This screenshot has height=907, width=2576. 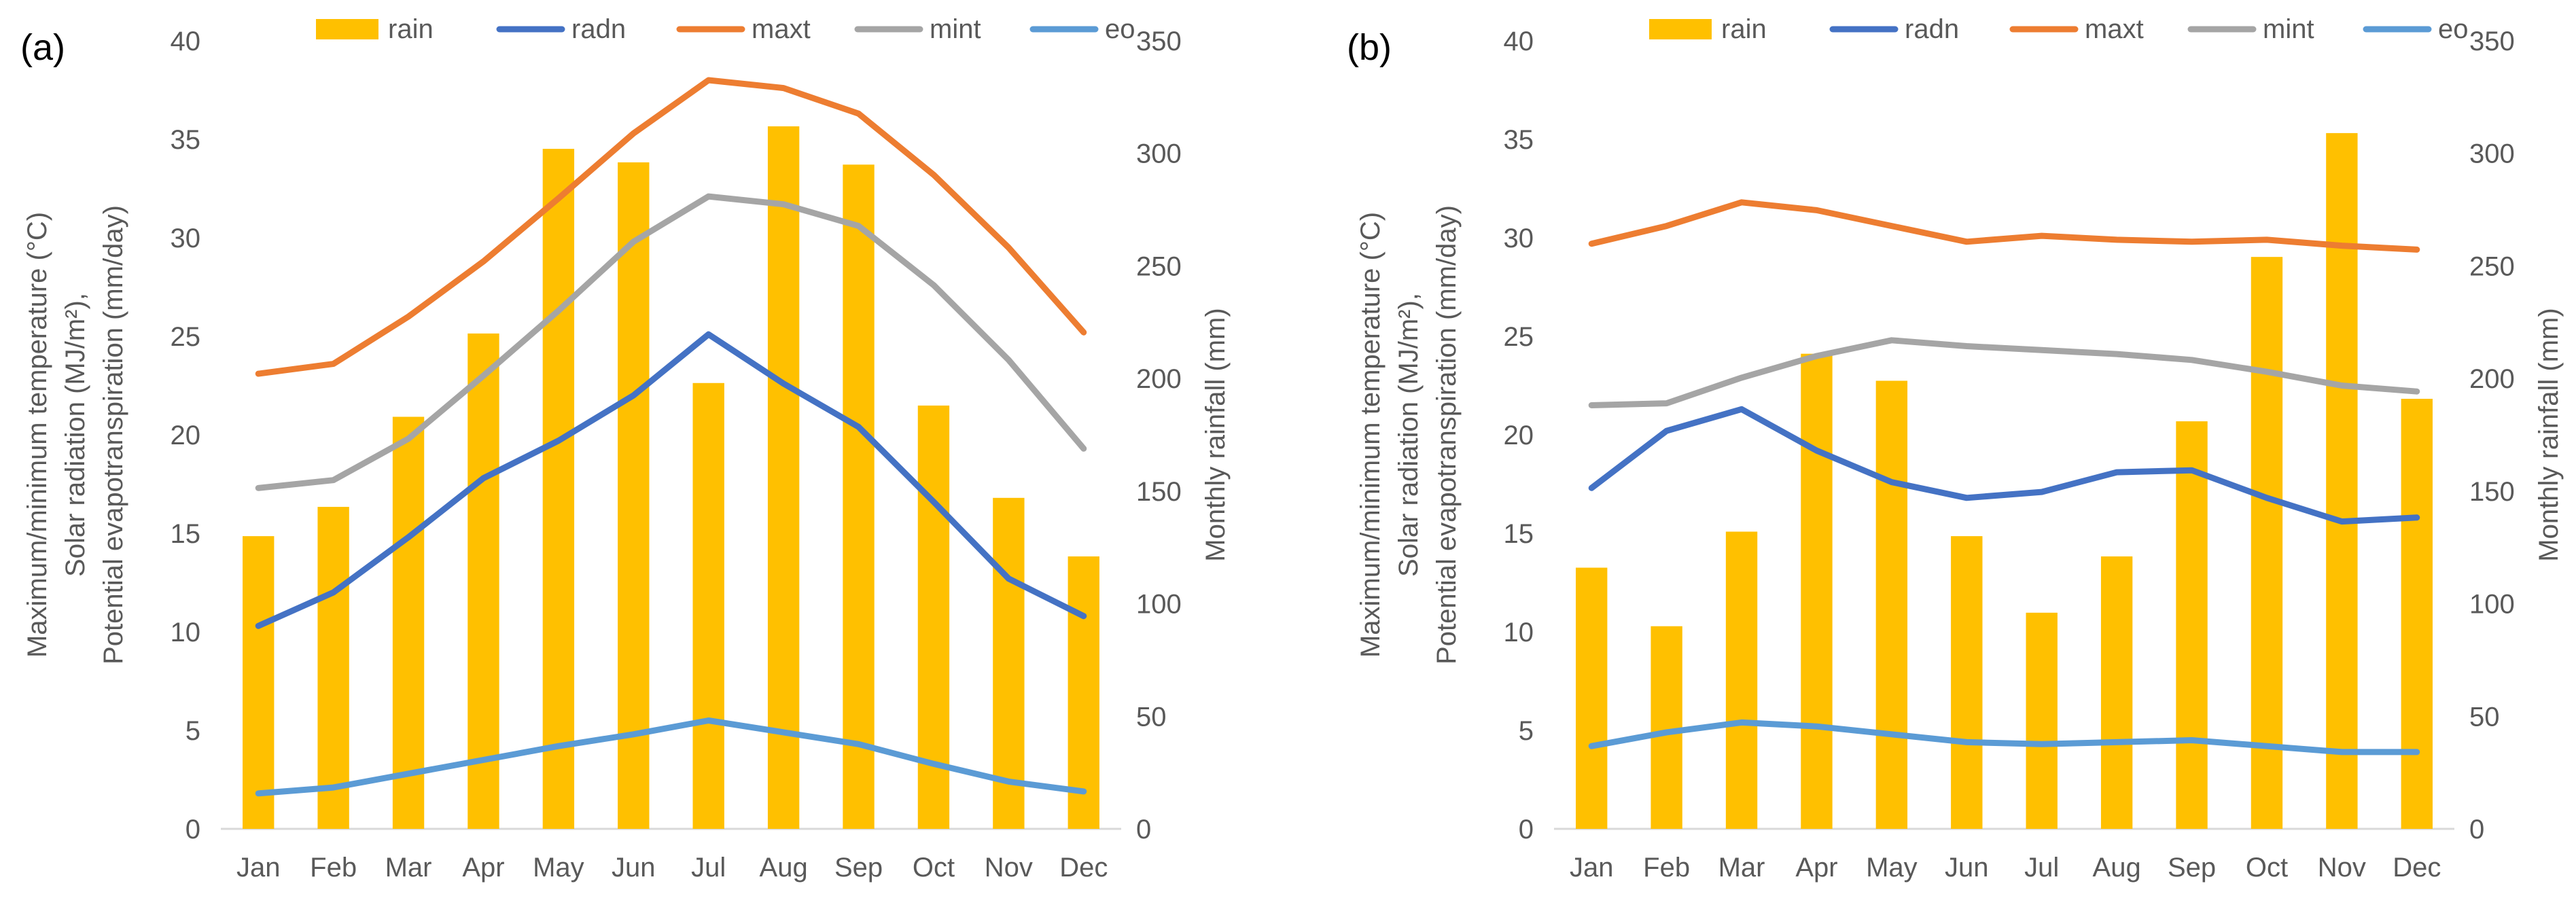 What do you see at coordinates (859, 497) in the screenshot?
I see `bar-rain-sep` at bounding box center [859, 497].